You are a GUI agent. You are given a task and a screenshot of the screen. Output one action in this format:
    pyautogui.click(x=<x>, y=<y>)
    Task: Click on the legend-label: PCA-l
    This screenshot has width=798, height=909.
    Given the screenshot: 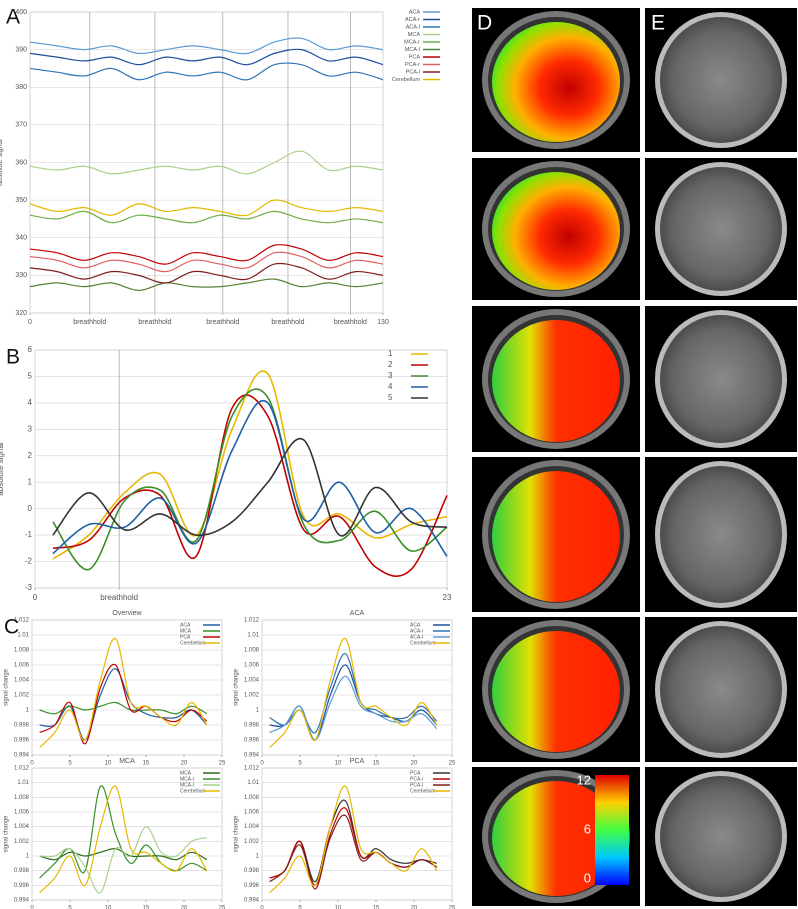 What is the action you would take?
    pyautogui.click(x=413, y=72)
    